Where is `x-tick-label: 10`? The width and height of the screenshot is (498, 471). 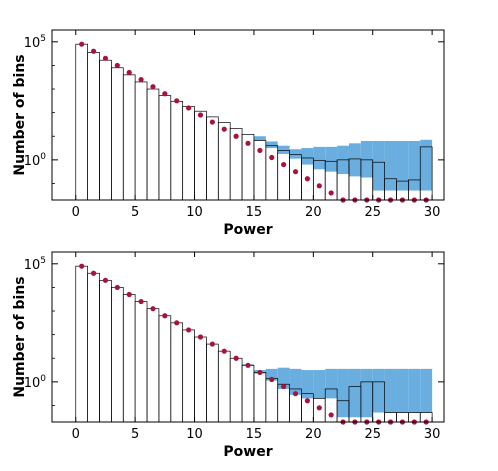 x-tick-label: 10 is located at coordinates (194, 434).